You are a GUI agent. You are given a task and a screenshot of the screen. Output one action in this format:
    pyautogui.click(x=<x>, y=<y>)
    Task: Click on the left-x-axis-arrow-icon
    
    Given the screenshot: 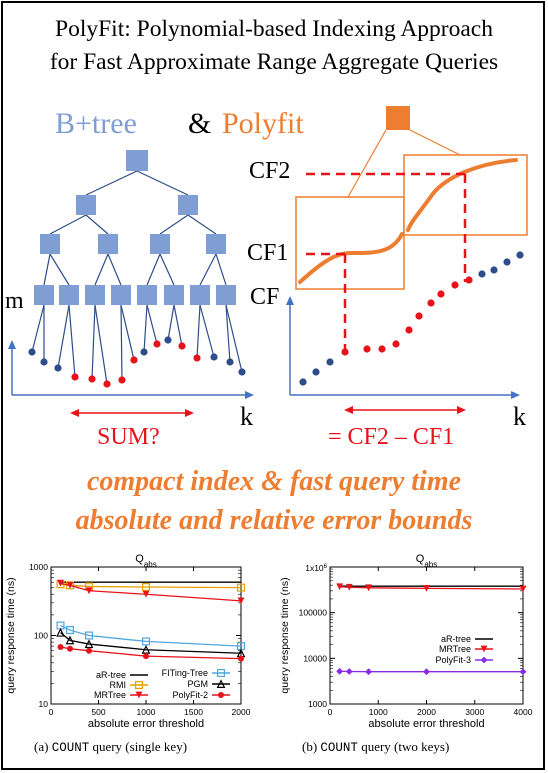 What is the action you would take?
    pyautogui.click(x=249, y=395)
    